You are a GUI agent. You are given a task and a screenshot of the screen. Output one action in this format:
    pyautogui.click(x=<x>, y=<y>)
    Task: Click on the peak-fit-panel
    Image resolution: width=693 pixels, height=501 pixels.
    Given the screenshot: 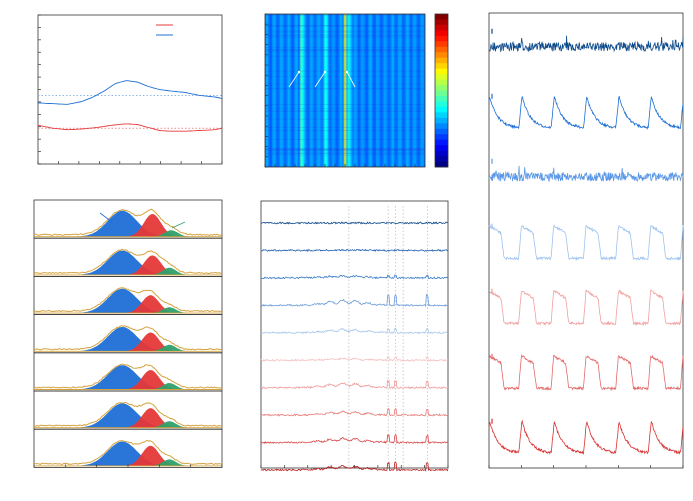 What is the action you would take?
    pyautogui.click(x=128, y=333)
    